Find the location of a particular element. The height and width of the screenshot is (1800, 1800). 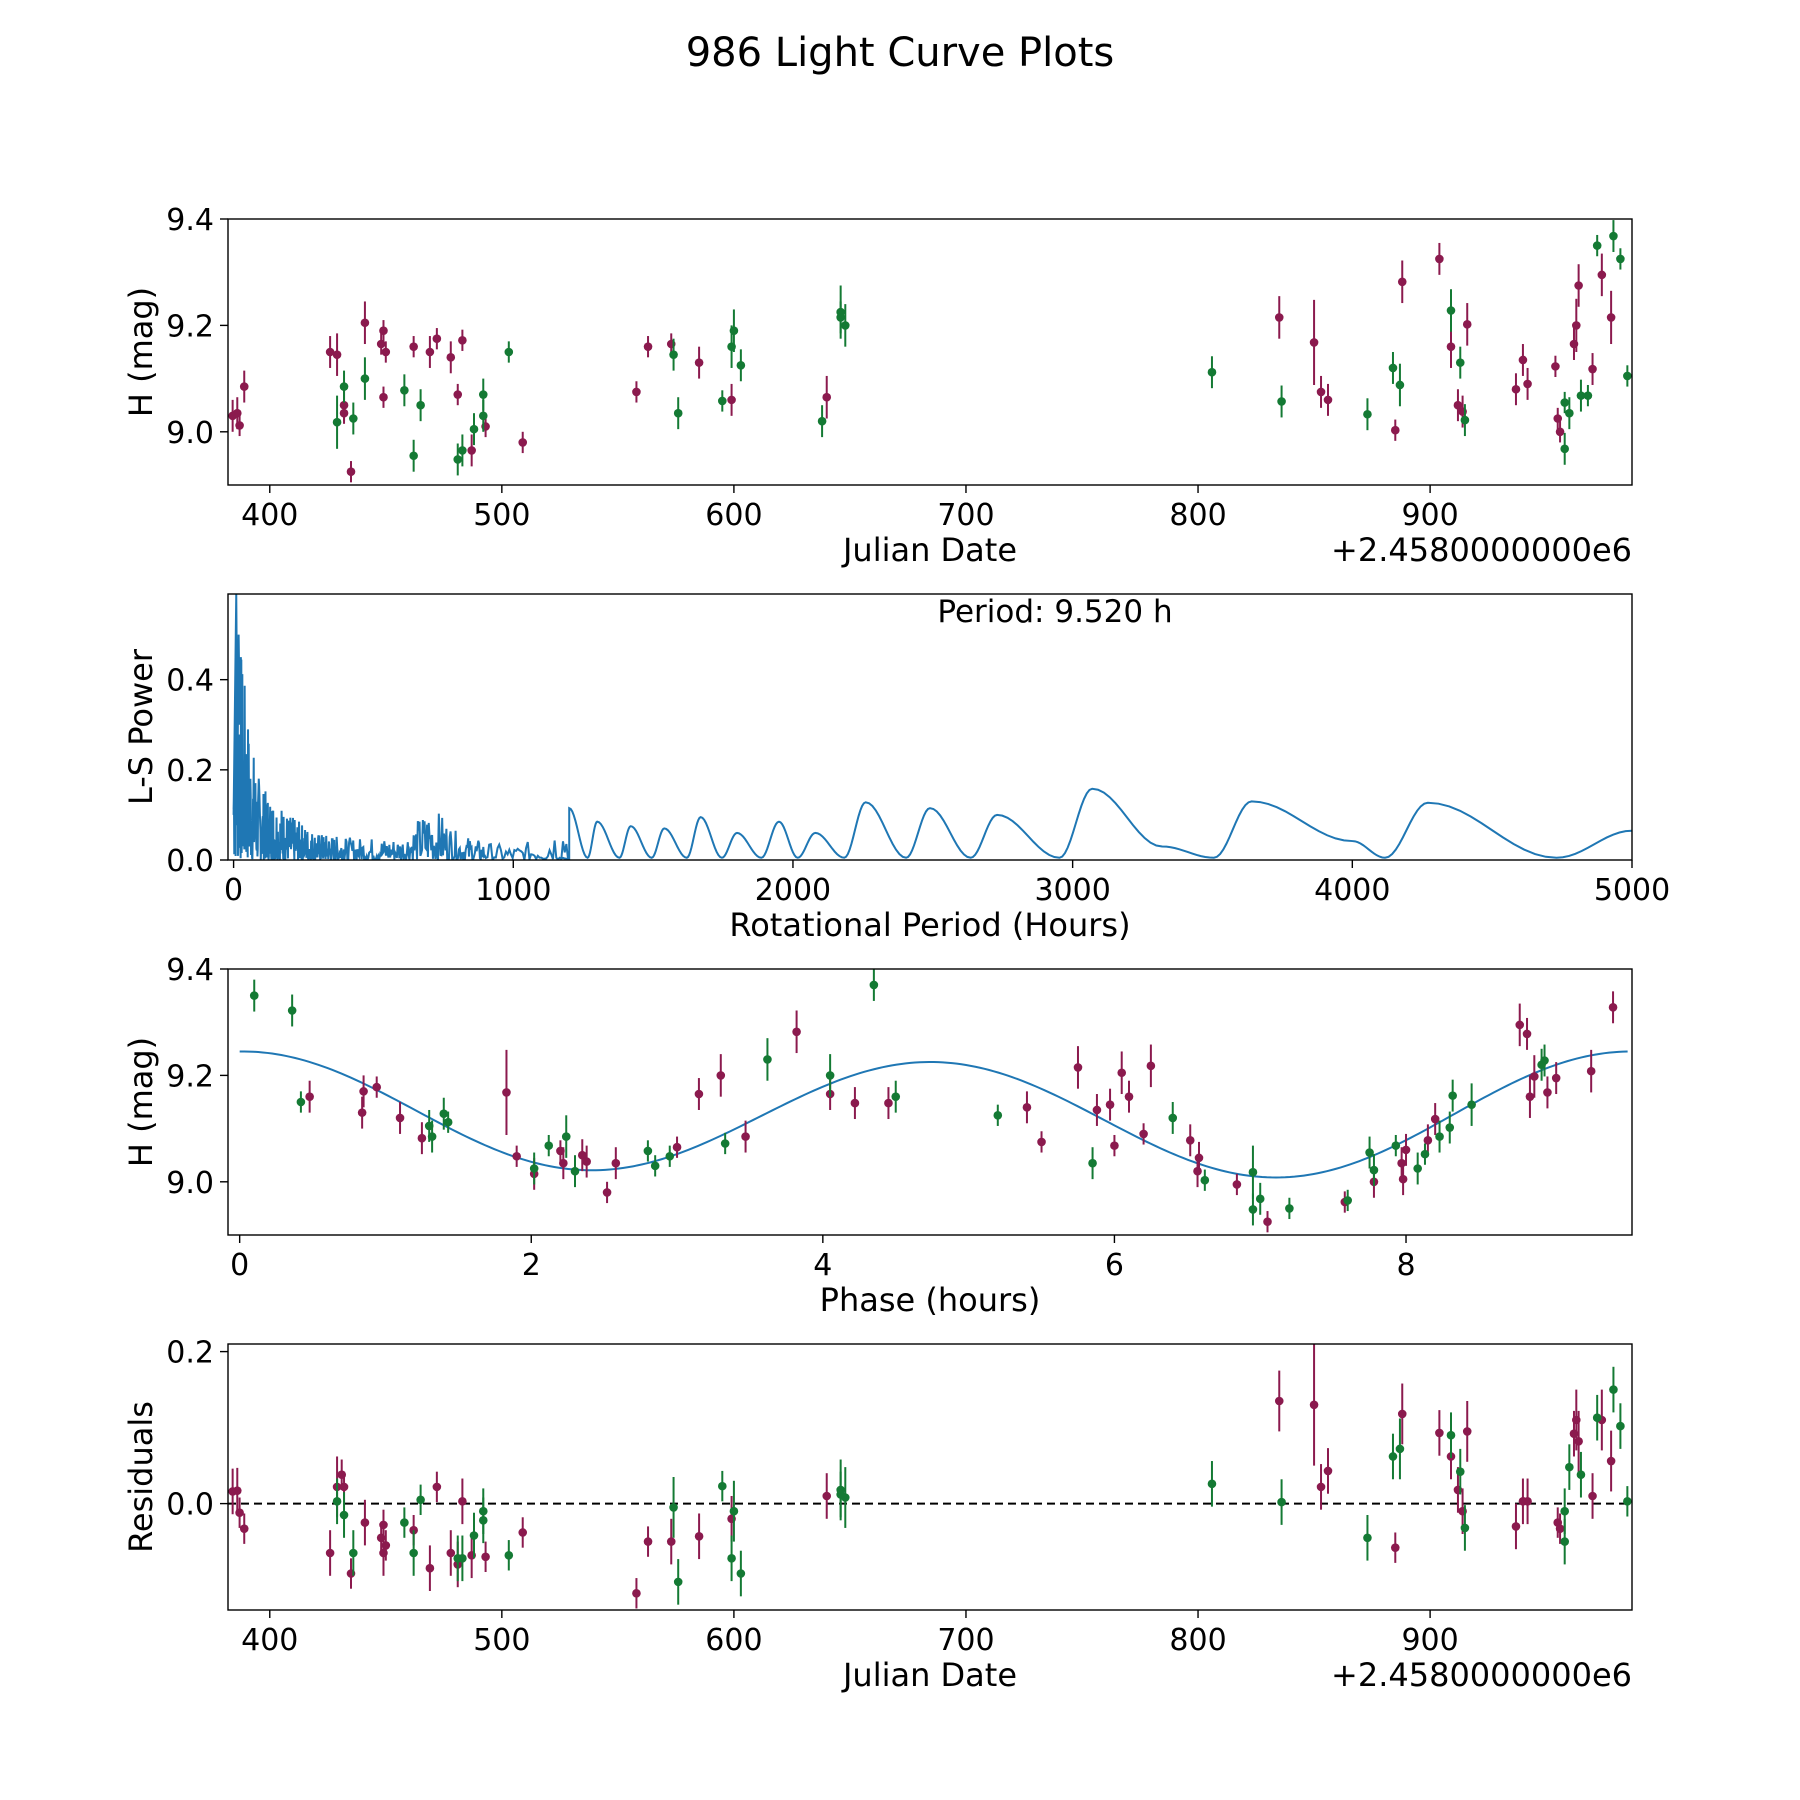

x-tick-label: 400 is located at coordinates (269, 1640).